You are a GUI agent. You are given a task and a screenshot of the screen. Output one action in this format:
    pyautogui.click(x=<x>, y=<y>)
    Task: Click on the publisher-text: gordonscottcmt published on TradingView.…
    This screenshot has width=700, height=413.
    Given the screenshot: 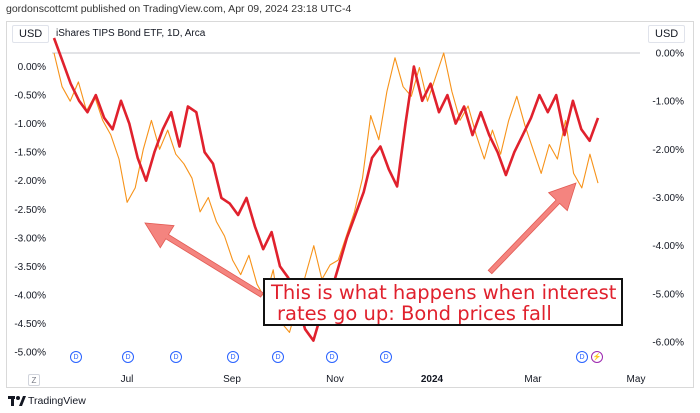 What is the action you would take?
    pyautogui.click(x=179, y=9)
    